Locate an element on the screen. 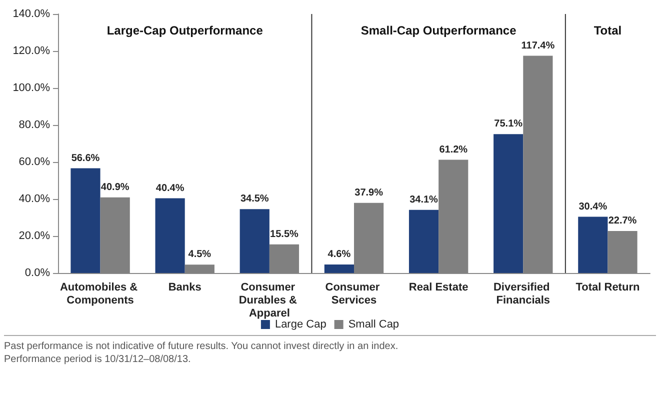 The width and height of the screenshot is (660, 398). y-tick-label: 60.0% is located at coordinates (34, 162).